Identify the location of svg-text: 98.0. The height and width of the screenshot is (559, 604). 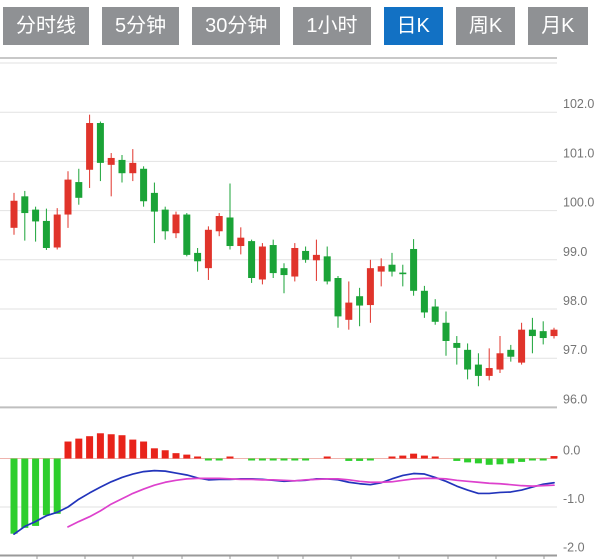
(575, 301).